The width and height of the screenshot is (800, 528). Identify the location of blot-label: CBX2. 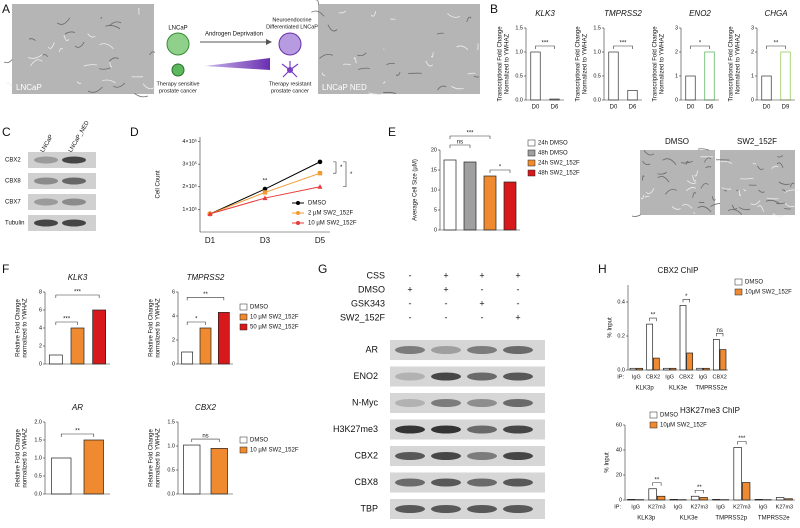
(366, 455).